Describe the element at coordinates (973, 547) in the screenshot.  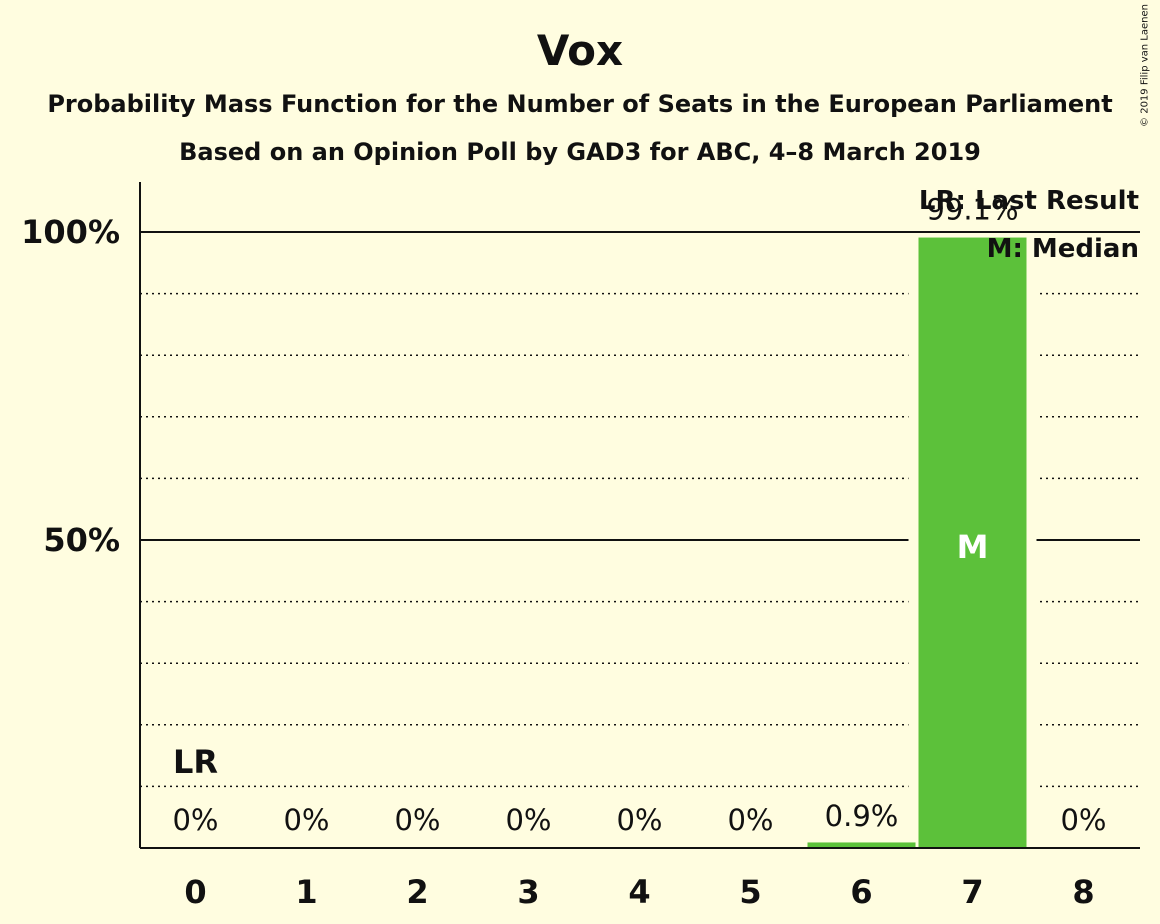
I see `median-marker: M` at that location.